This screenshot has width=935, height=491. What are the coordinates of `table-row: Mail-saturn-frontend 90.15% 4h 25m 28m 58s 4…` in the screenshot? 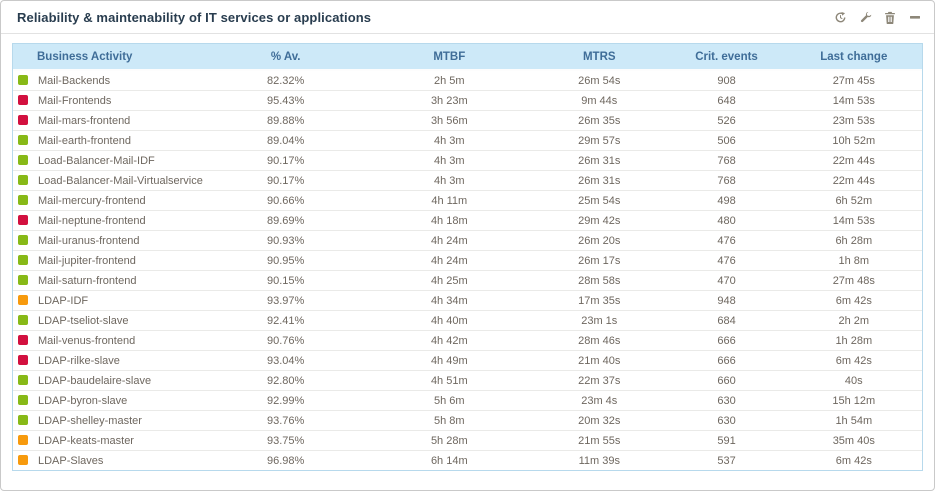 It's located at (467, 280).